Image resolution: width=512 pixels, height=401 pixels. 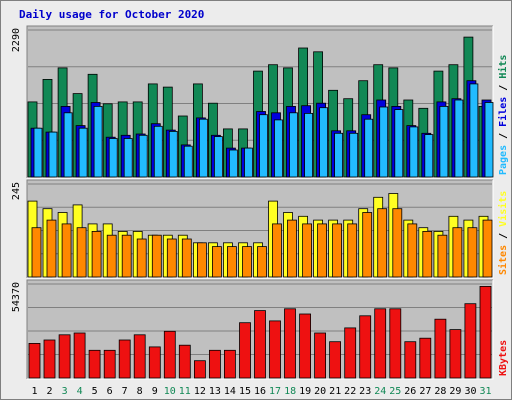 I want to click on day-label-22: 22, so click(x=350, y=391).